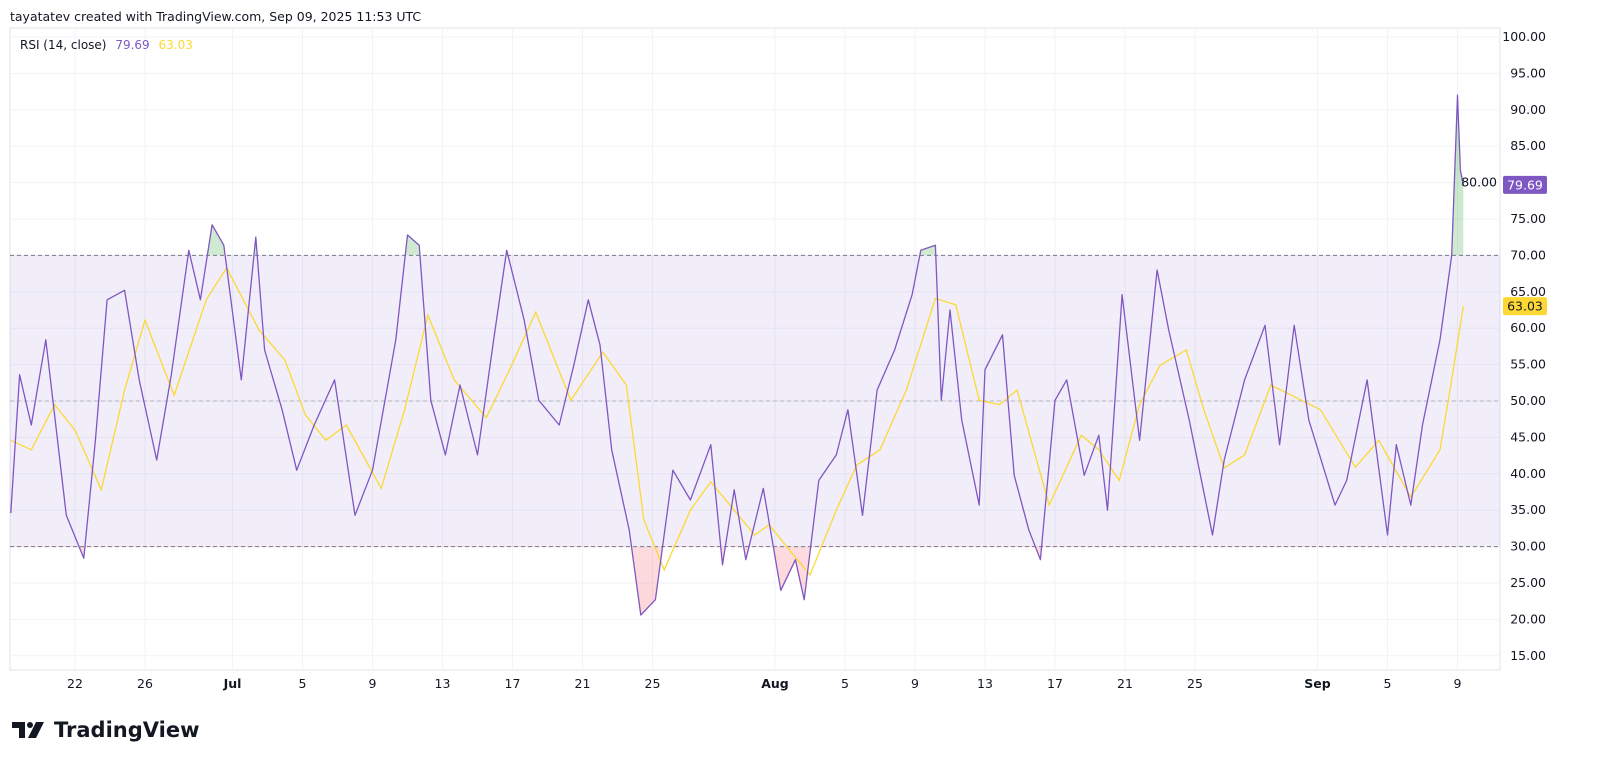 This screenshot has width=1600, height=779. I want to click on y-tick-label: 60.00, so click(1528, 327).